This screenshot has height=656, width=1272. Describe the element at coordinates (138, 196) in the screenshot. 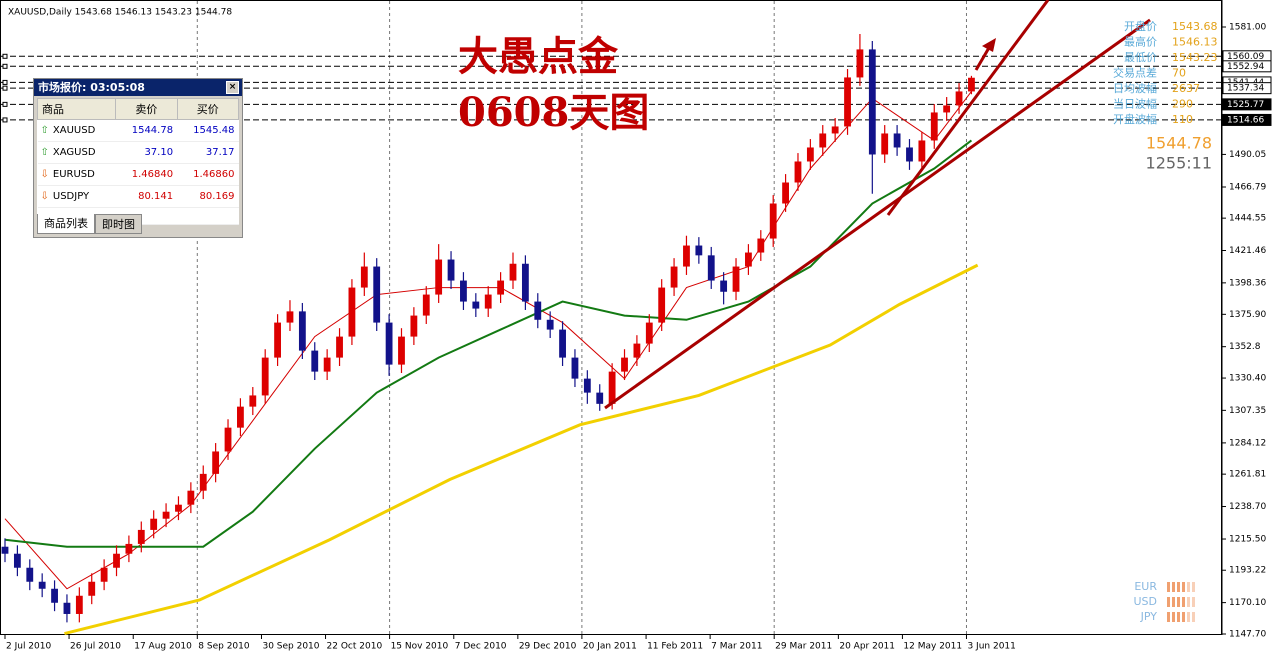

I see `quote-row: ⇩ USDJPY 80.141 80.169` at that location.